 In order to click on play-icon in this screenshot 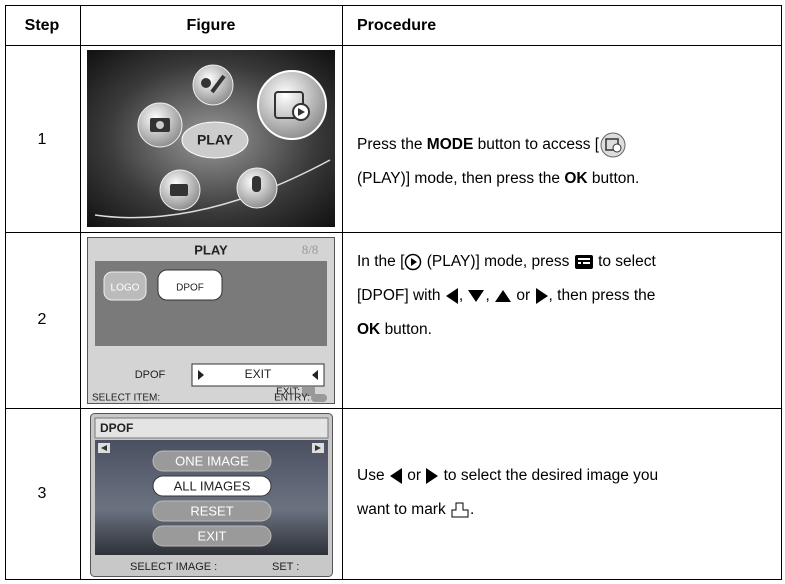, I will do `click(413, 262)`.